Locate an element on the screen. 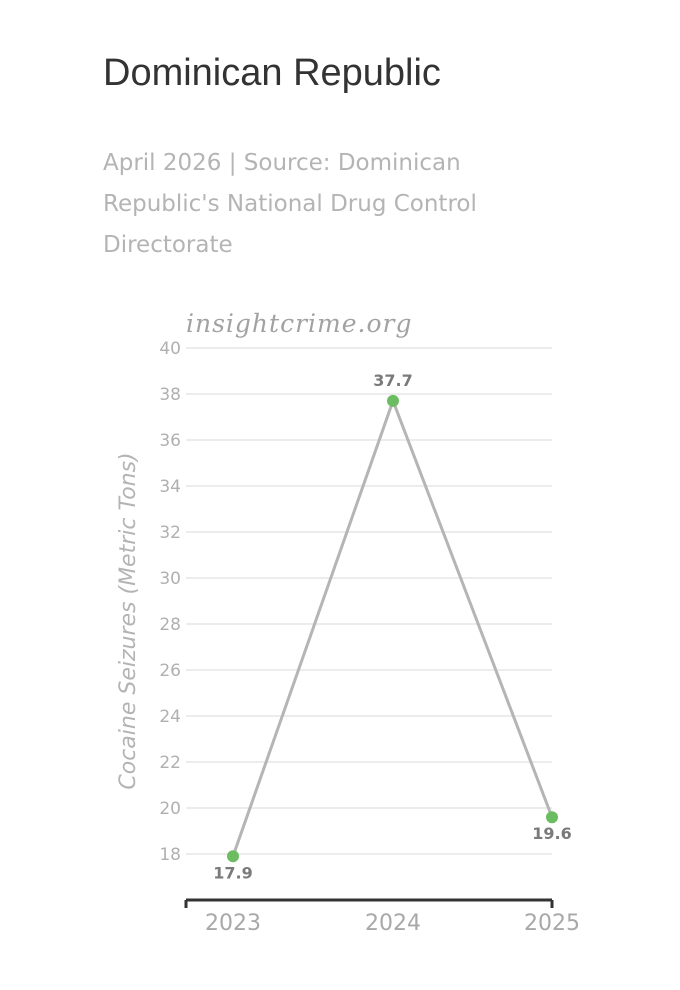 The width and height of the screenshot is (680, 990). y-tick-label: 30 is located at coordinates (170, 579).